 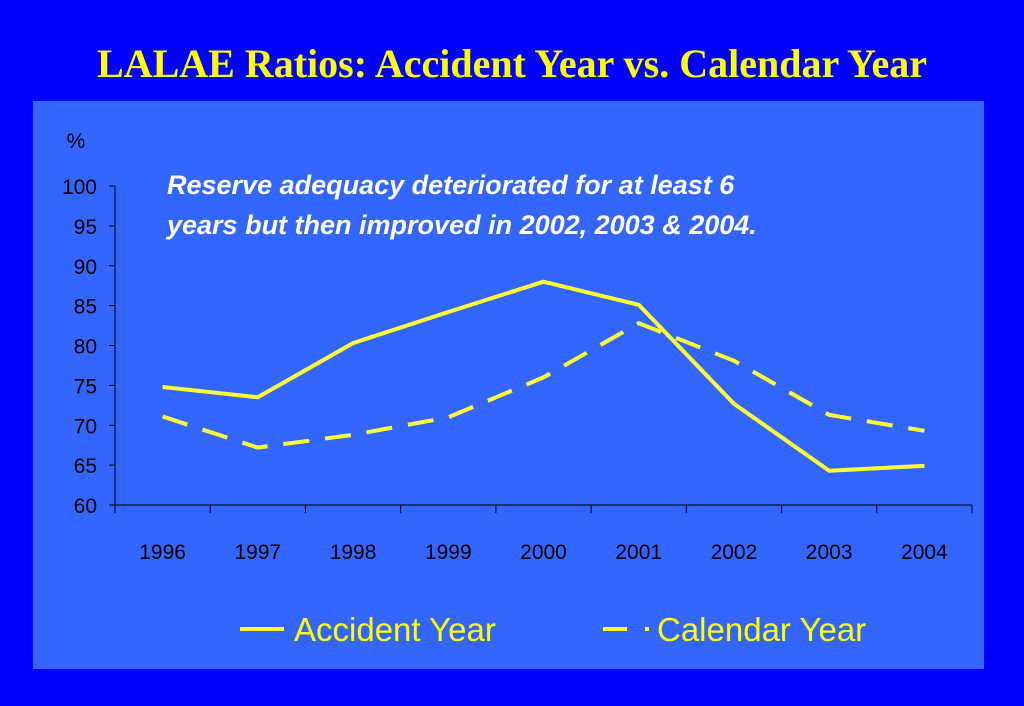 What do you see at coordinates (543, 552) in the screenshot?
I see `x-tick-label: 2000` at bounding box center [543, 552].